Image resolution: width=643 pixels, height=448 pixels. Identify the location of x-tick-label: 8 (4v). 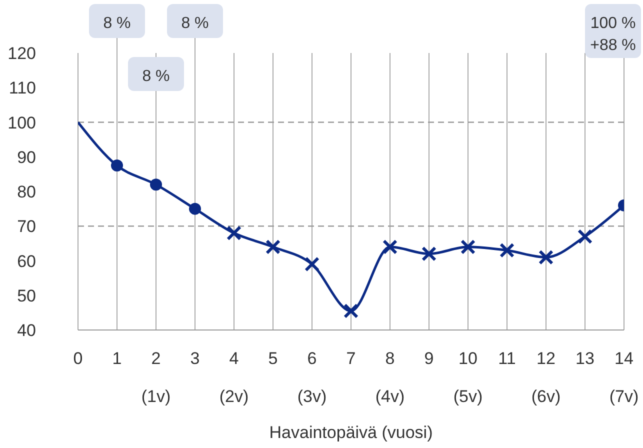
(390, 377).